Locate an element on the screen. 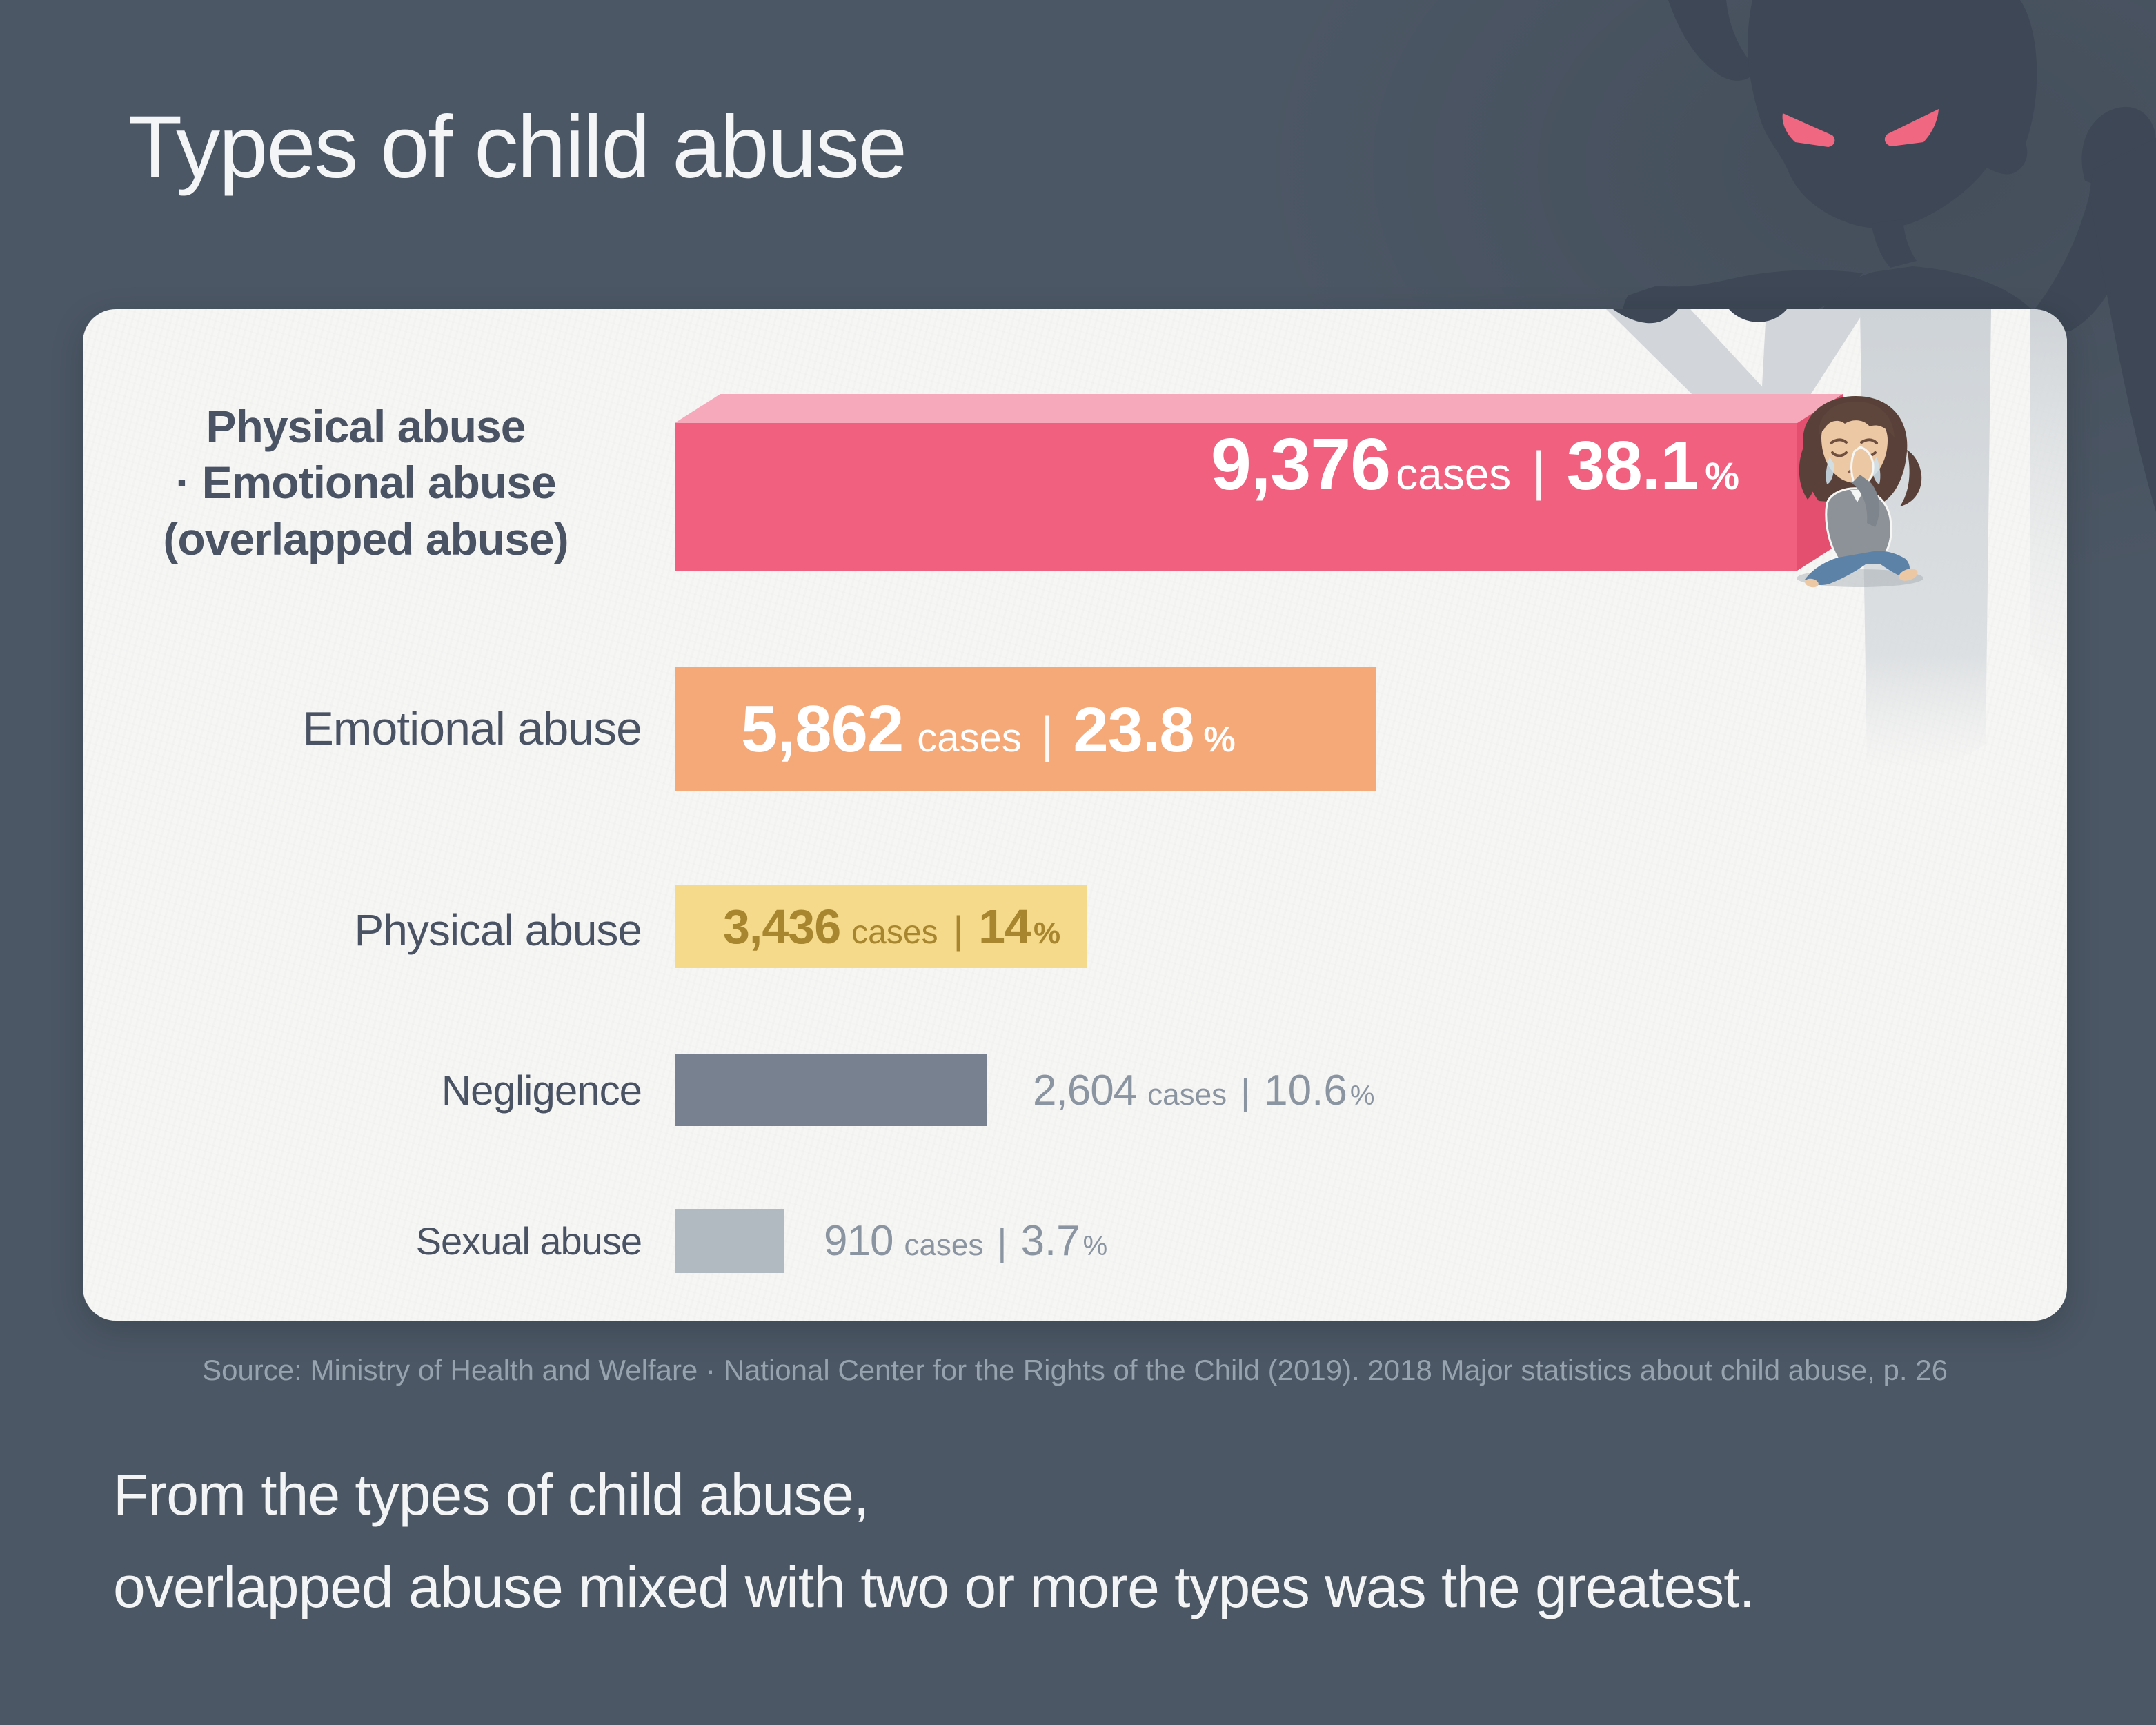  percent-value: 3.7 is located at coordinates (1050, 1241).